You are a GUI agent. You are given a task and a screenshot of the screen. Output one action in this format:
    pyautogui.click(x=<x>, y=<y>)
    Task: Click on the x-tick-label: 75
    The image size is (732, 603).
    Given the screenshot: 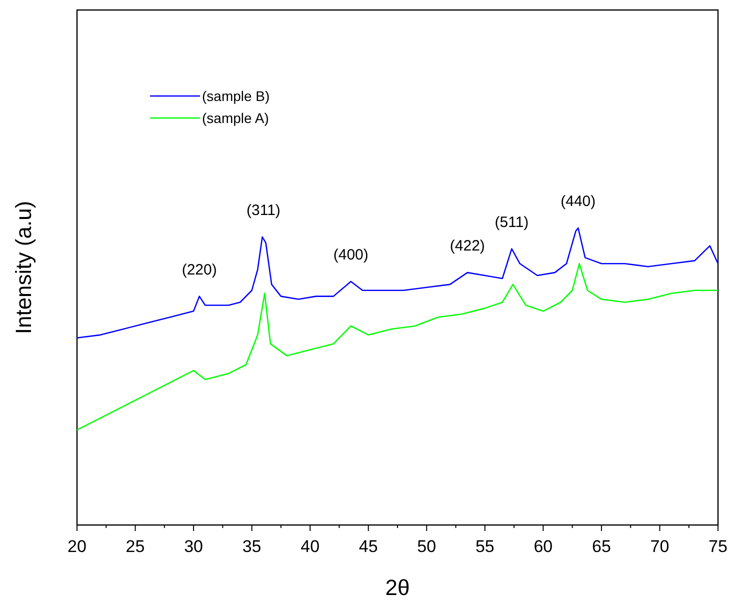 What is the action you would take?
    pyautogui.click(x=718, y=546)
    